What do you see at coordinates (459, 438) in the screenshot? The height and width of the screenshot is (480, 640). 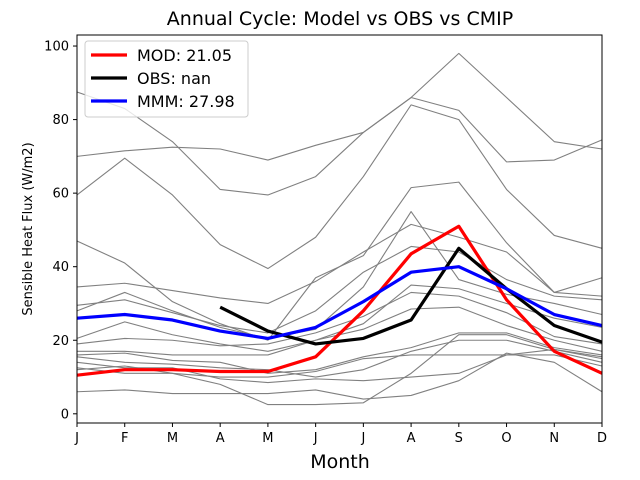 I see `x-tick-label: S` at bounding box center [459, 438].